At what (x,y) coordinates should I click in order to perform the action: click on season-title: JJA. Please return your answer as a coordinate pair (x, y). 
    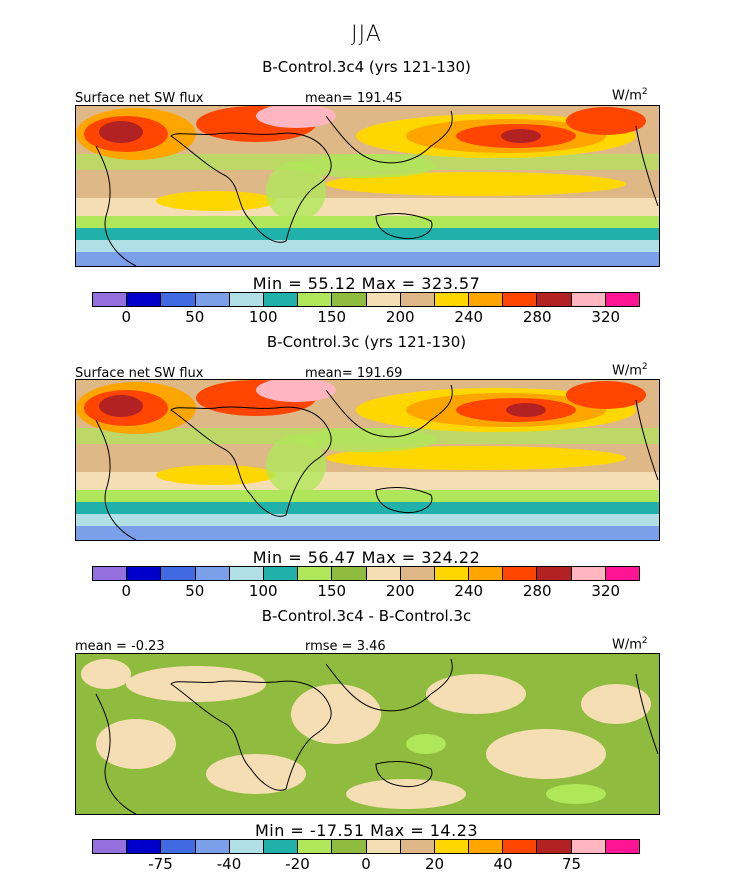
    Looking at the image, I should click on (366, 34).